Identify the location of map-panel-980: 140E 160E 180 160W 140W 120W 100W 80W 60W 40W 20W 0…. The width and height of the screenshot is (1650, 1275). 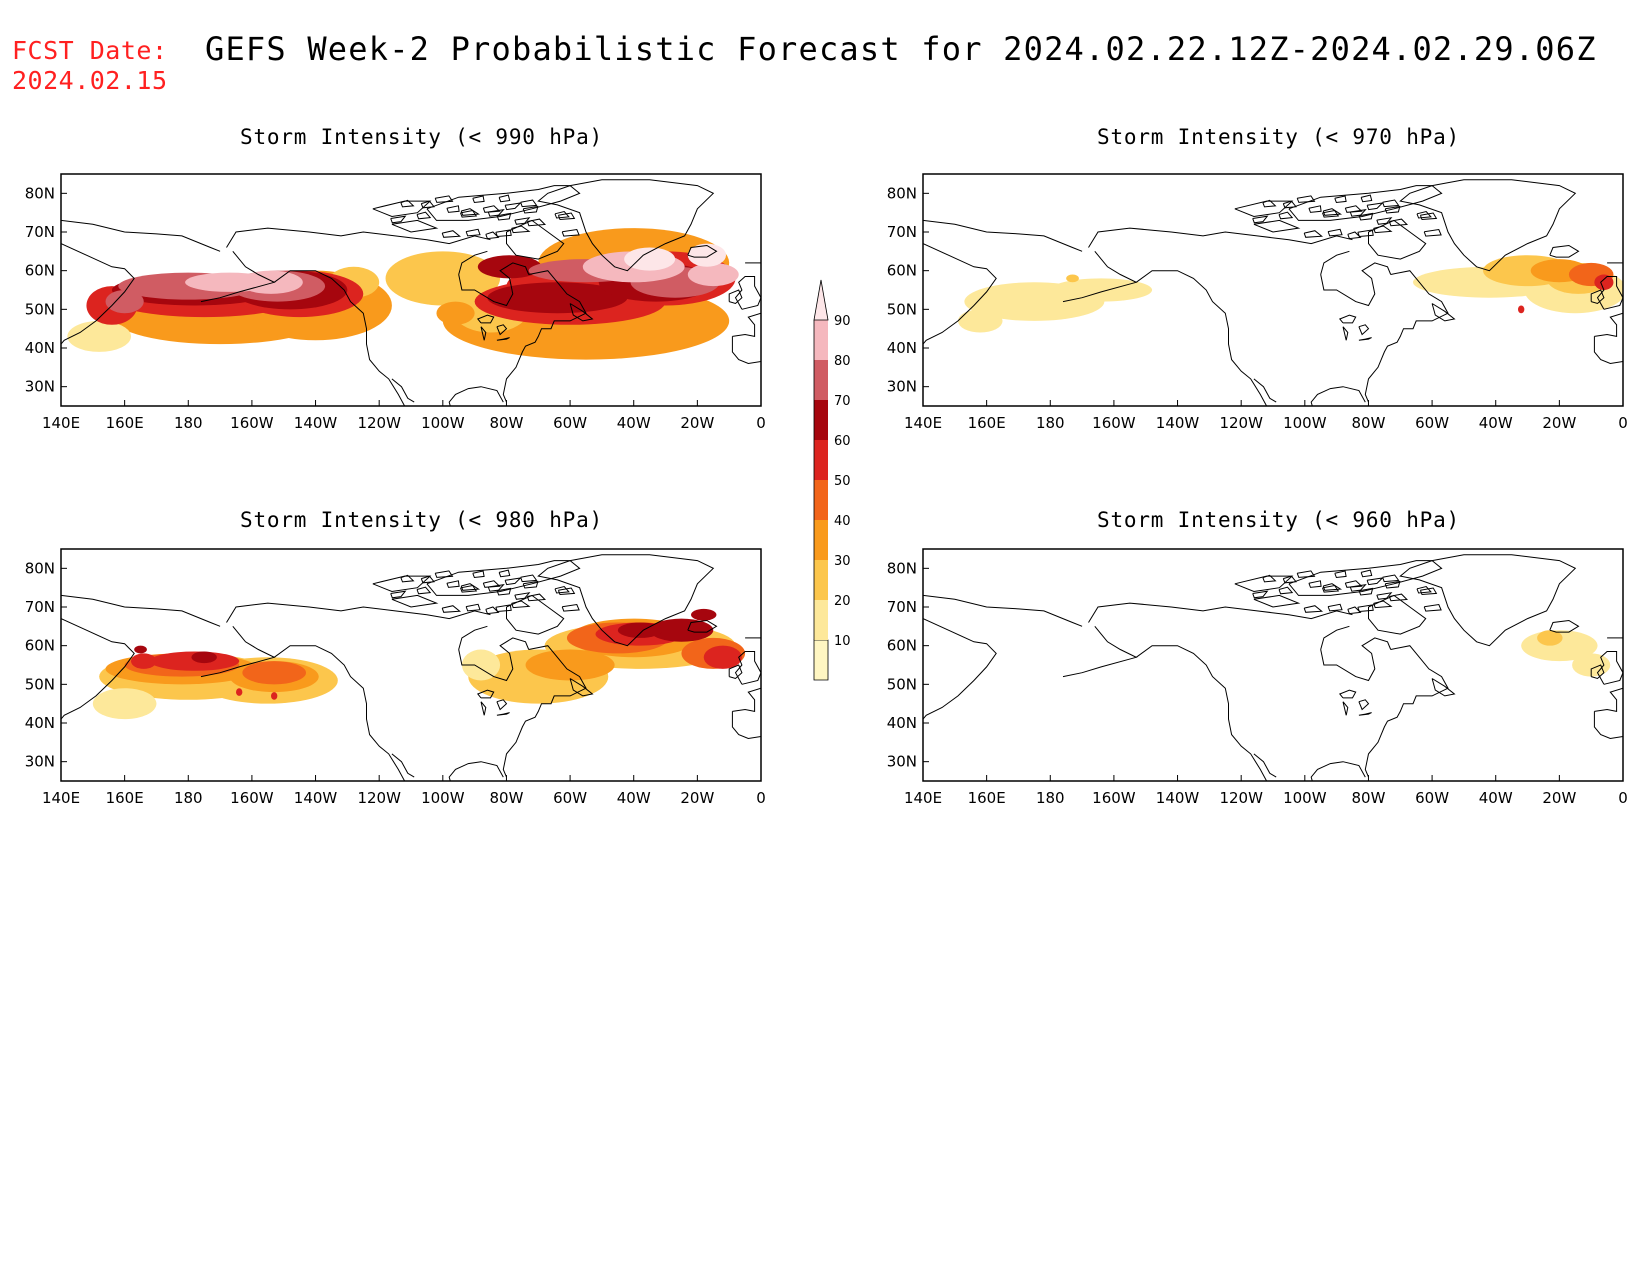
(395, 677).